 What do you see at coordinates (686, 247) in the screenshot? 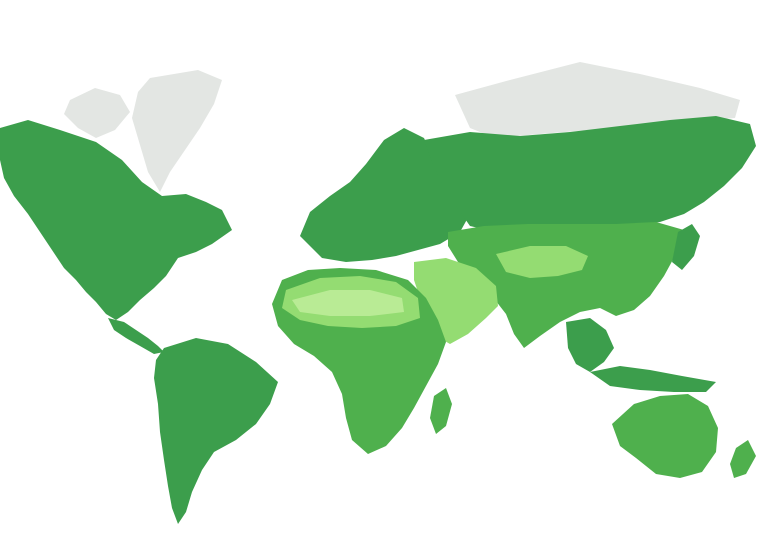
I see `japan-region` at bounding box center [686, 247].